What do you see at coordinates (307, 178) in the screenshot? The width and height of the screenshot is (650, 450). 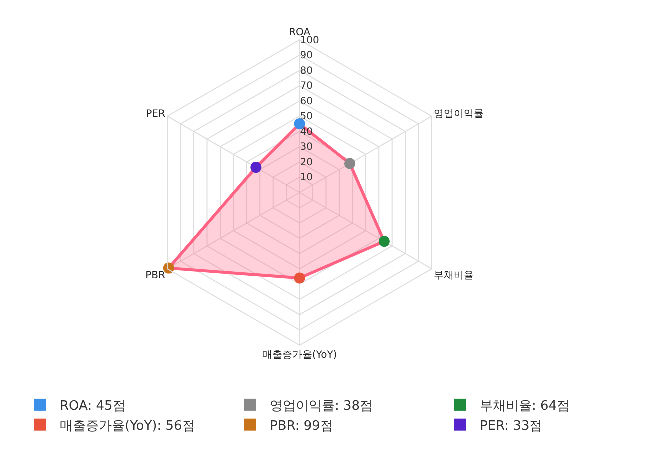 I see `y-tick-label: 10` at bounding box center [307, 178].